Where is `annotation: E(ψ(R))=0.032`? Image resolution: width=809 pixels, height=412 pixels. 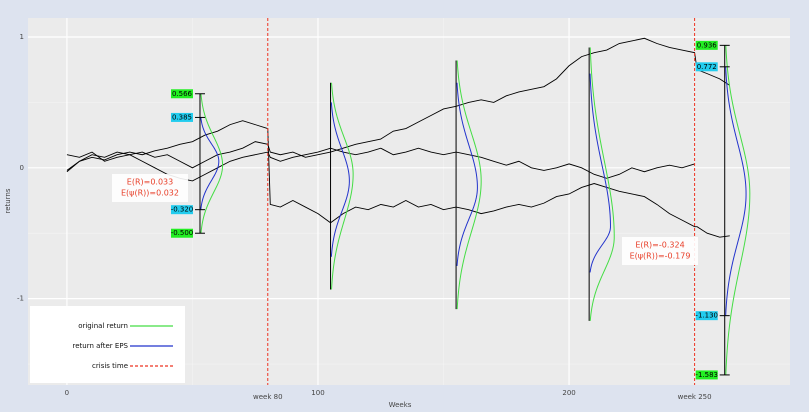 annotation: E(ψ(R))=0.032 is located at coordinates (150, 193).